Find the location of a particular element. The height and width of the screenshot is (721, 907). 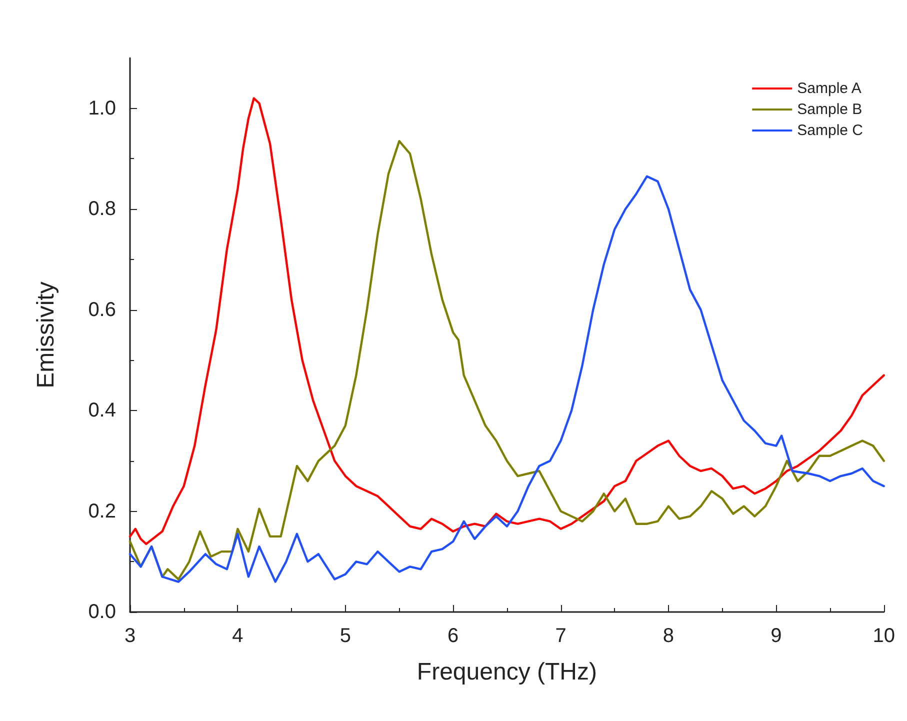

x-tick-label: 8 is located at coordinates (668, 636).